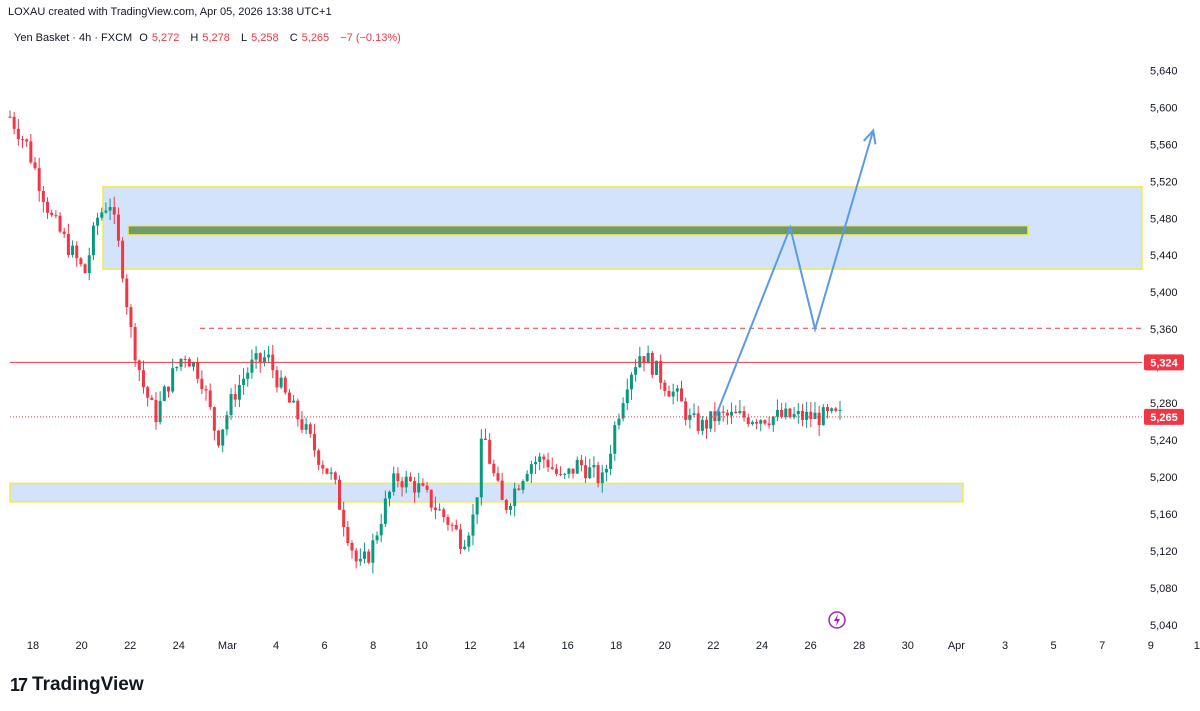 The width and height of the screenshot is (1200, 711). I want to click on horizontal-level-tag-text: 5,324, so click(1164, 363).